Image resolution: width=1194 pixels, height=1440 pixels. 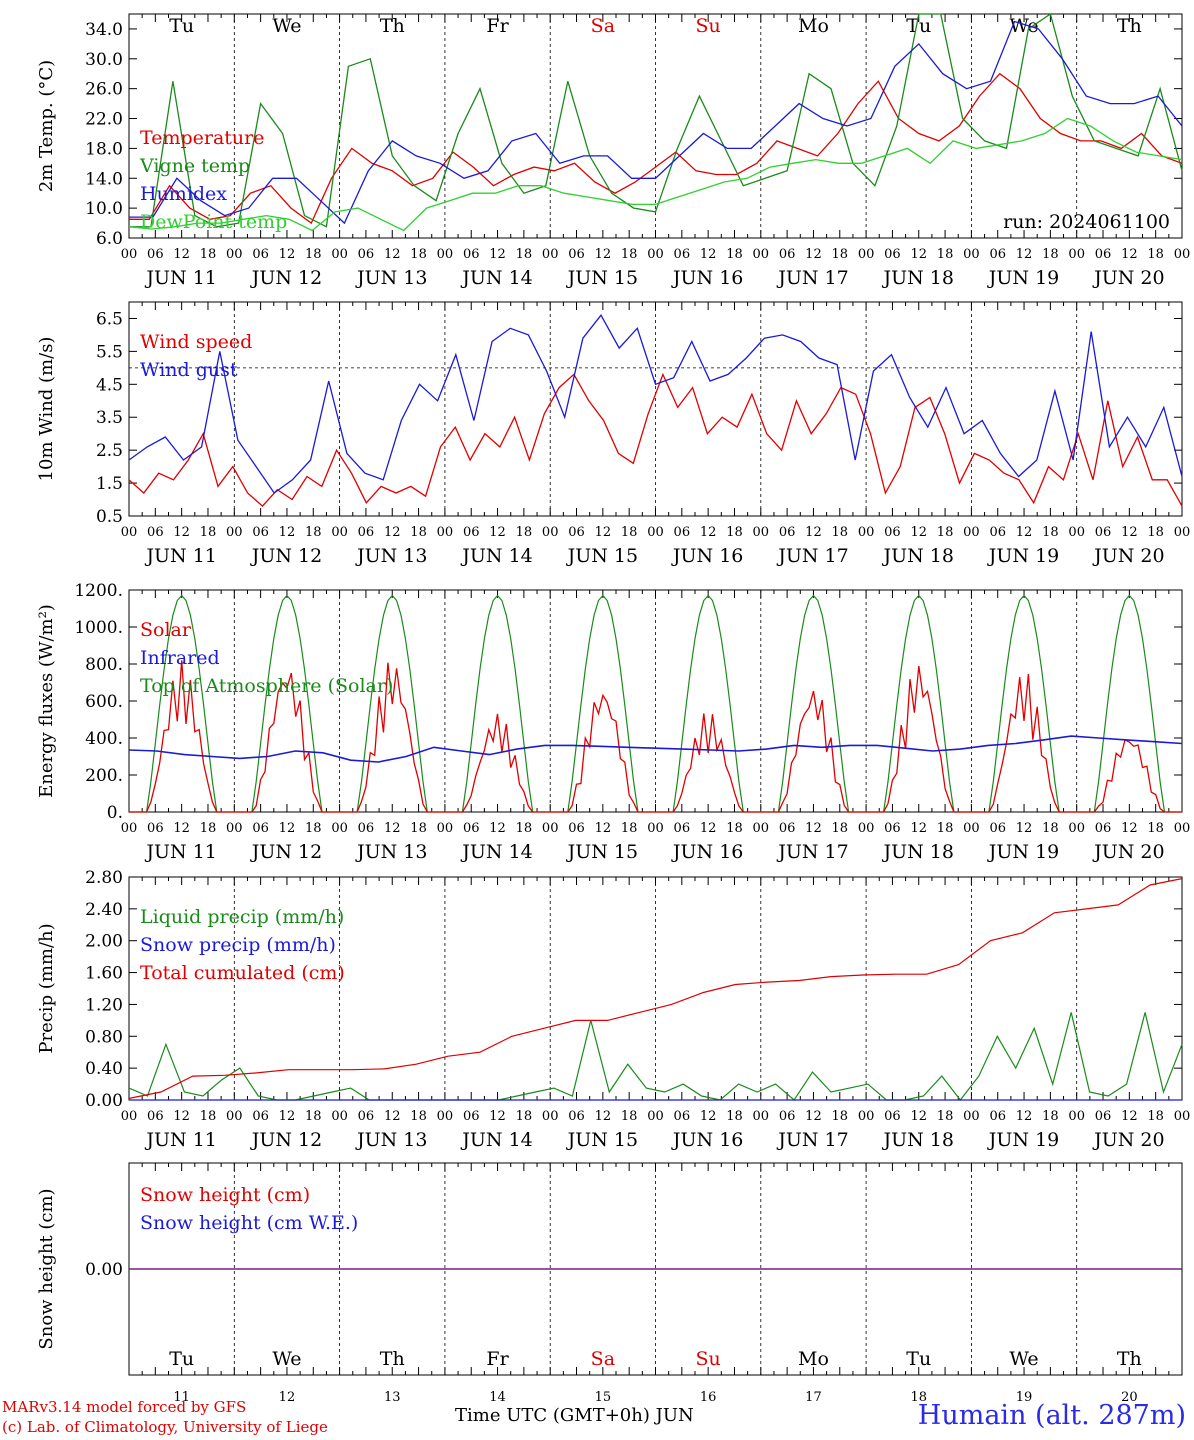 I want to click on date-label: JUN 20, so click(x=1128, y=278).